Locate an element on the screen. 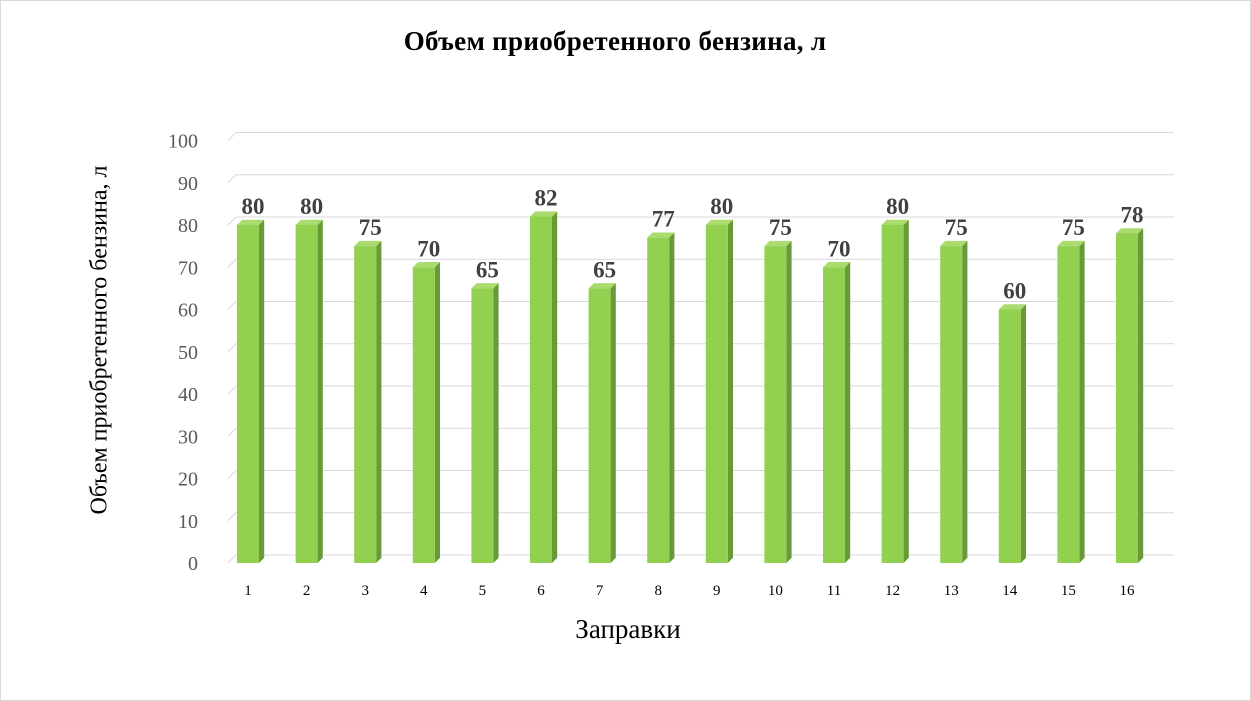 This screenshot has height=701, width=1251. x-axis-ticks: 1 2 3 4 5 6 7 8 9 10 11 12 13 14 15 16 is located at coordinates (689, 591).